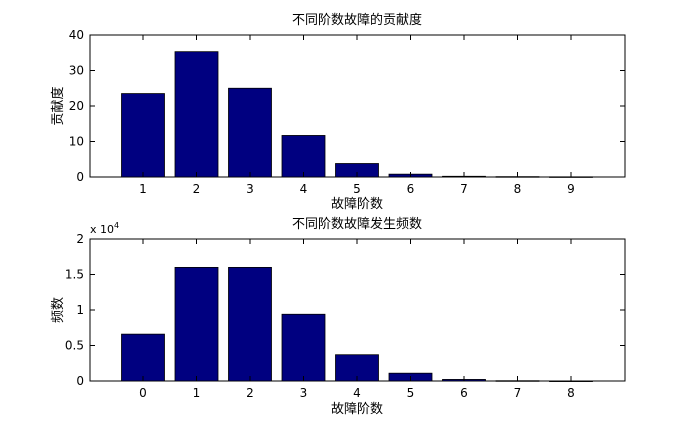  I want to click on chart-title: 不同阶数故障发生频数, so click(357, 224).